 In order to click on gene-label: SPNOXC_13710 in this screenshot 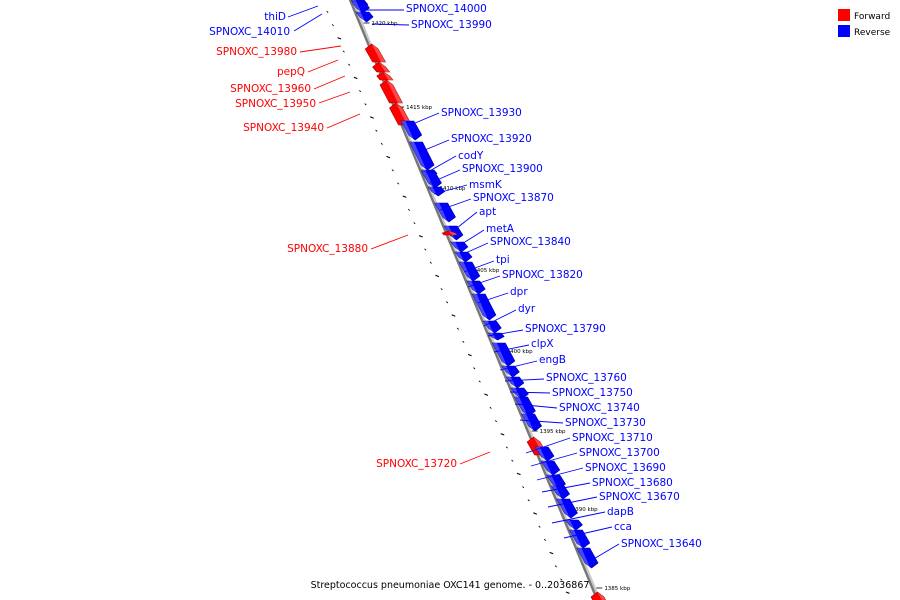, I will do `click(612, 438)`.